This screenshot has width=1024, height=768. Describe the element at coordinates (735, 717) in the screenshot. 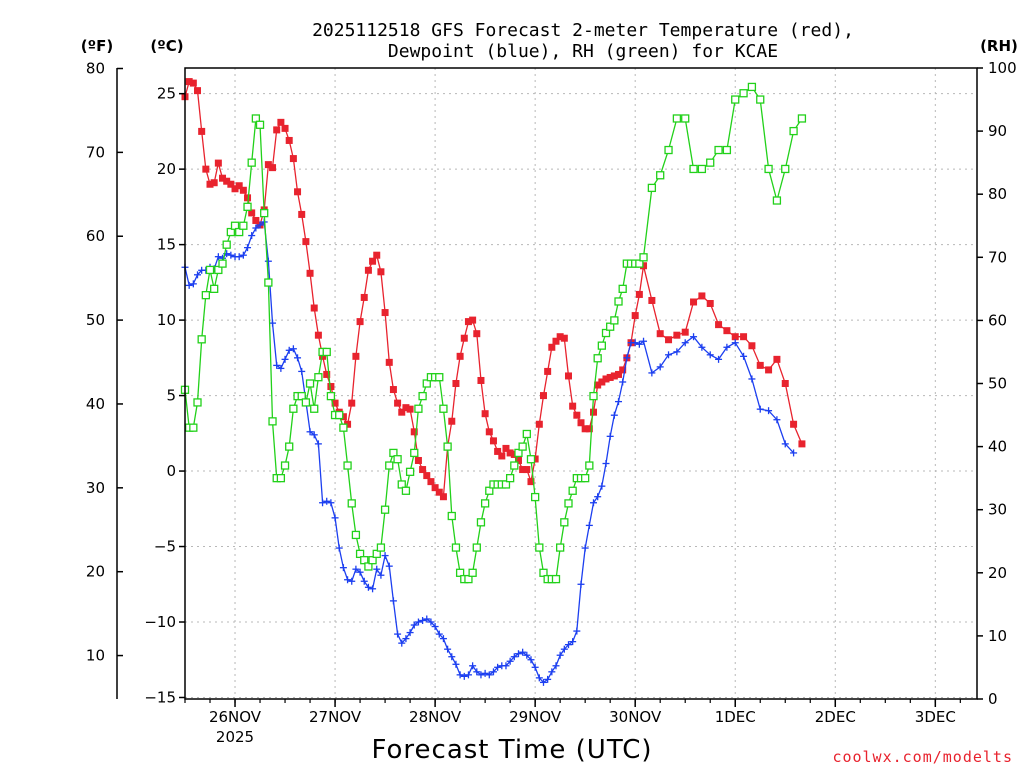

I see `x-tick-label: 1DEC` at that location.